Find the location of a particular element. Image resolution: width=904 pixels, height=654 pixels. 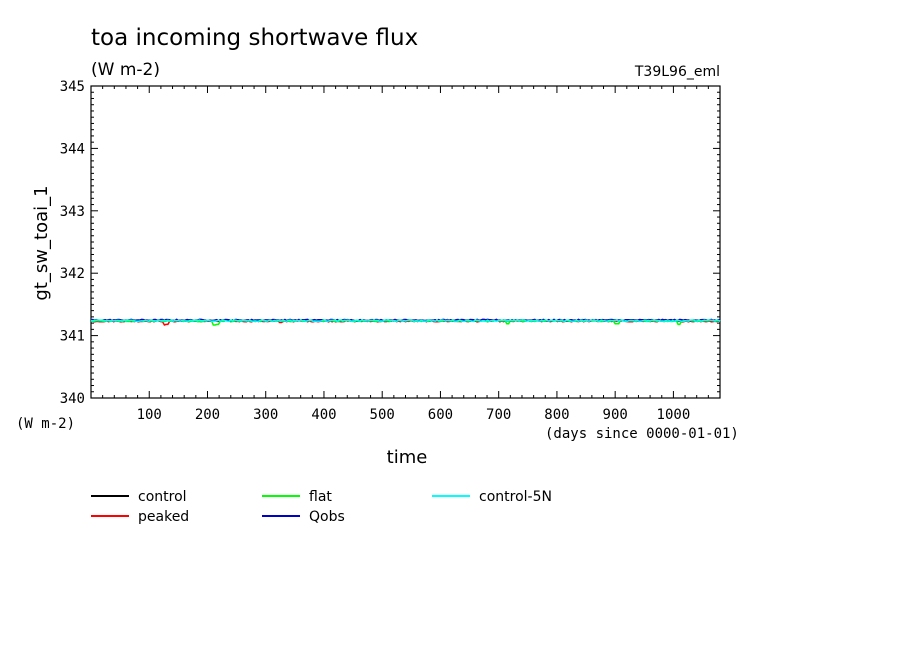

y-tick-label: 343 is located at coordinates (72, 212).